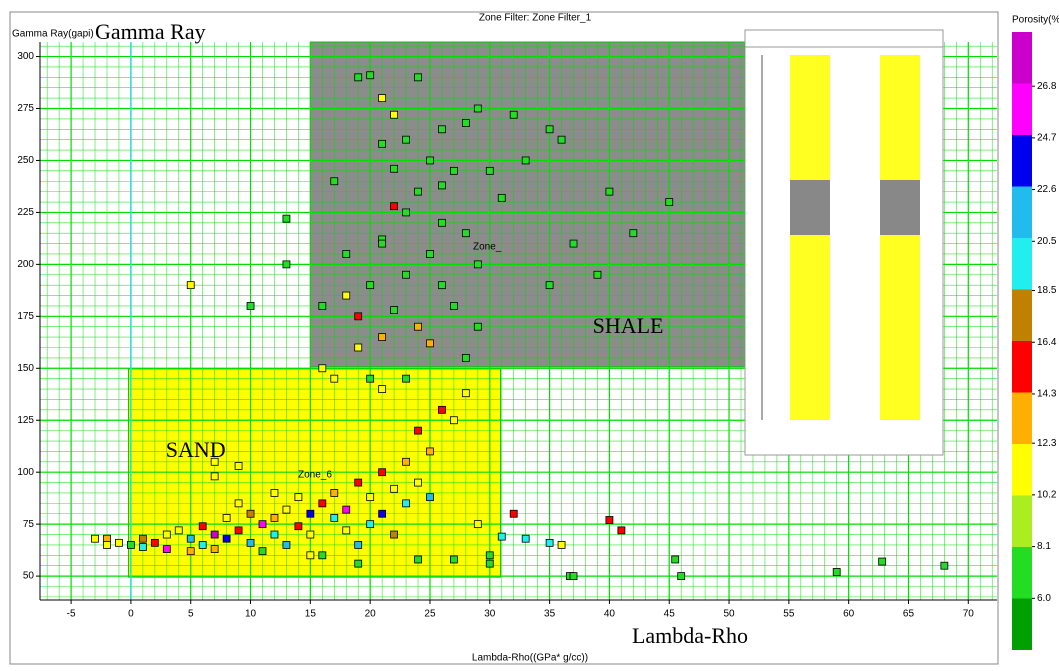 The width and height of the screenshot is (1059, 671). Describe the element at coordinates (1047, 241) in the screenshot. I see `colorbar-tick-label: 20.5` at that location.